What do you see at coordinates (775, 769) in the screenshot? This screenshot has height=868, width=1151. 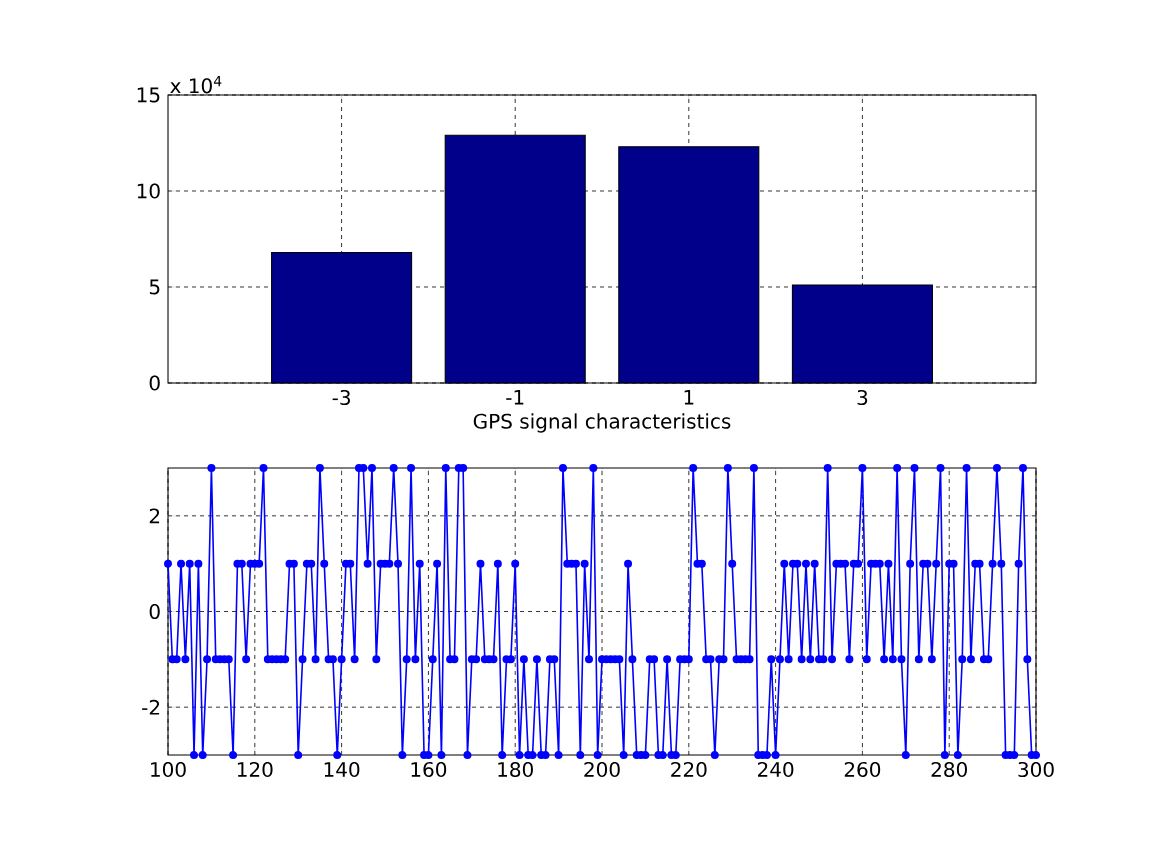 I see `x-tick-label: 240` at bounding box center [775, 769].